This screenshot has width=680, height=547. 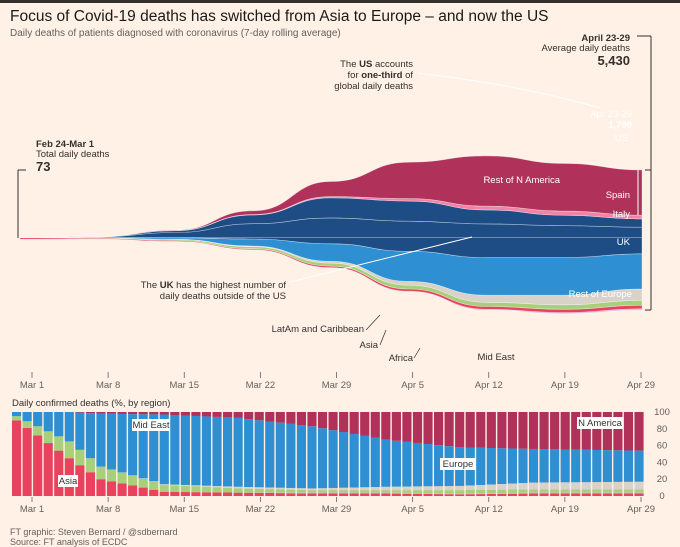 What do you see at coordinates (641, 385) in the screenshot?
I see `top-x-tick-label: Apr 29` at bounding box center [641, 385].